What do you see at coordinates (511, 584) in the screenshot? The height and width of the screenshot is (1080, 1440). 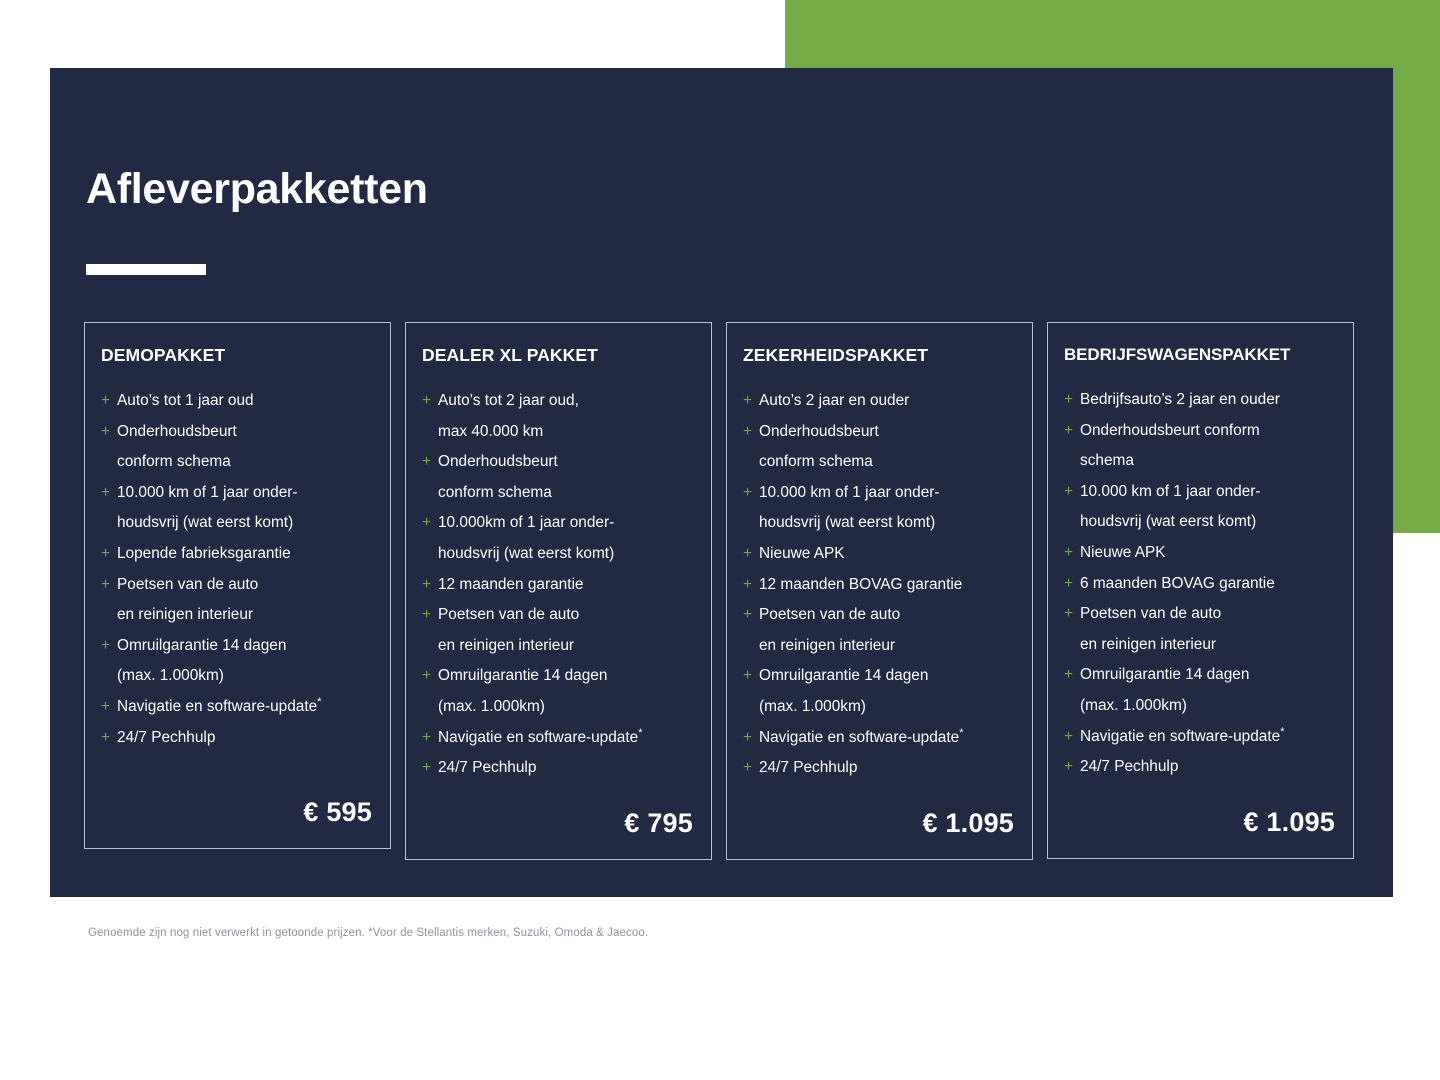 I see `package-feature-label: 12 maanden garantie` at bounding box center [511, 584].